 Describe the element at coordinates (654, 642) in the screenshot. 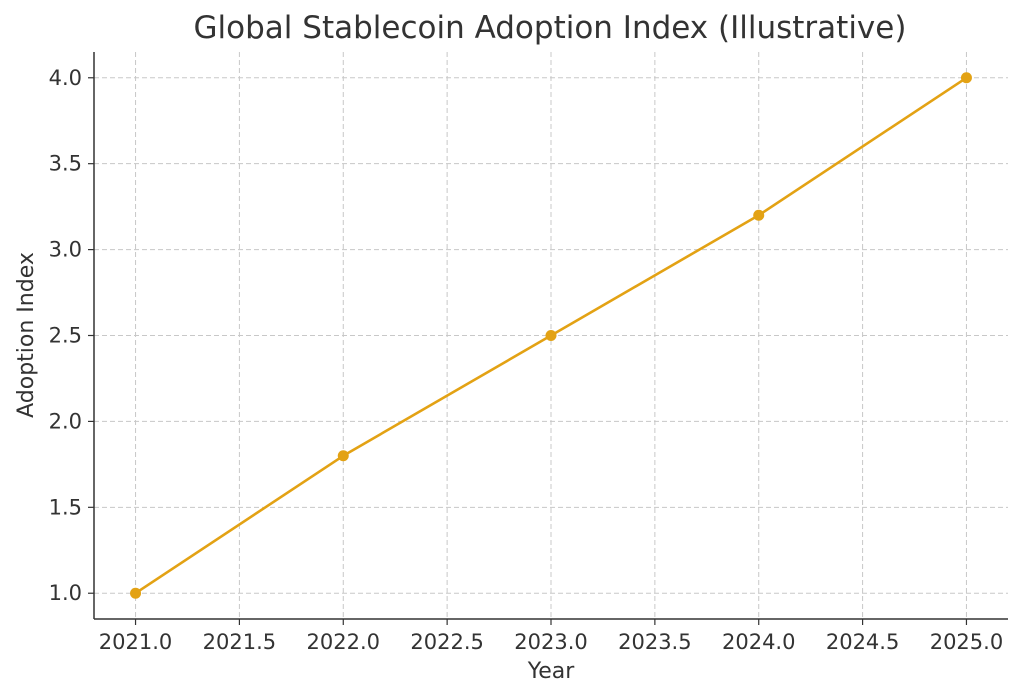

I see `x-tick-label: 2023.5` at that location.